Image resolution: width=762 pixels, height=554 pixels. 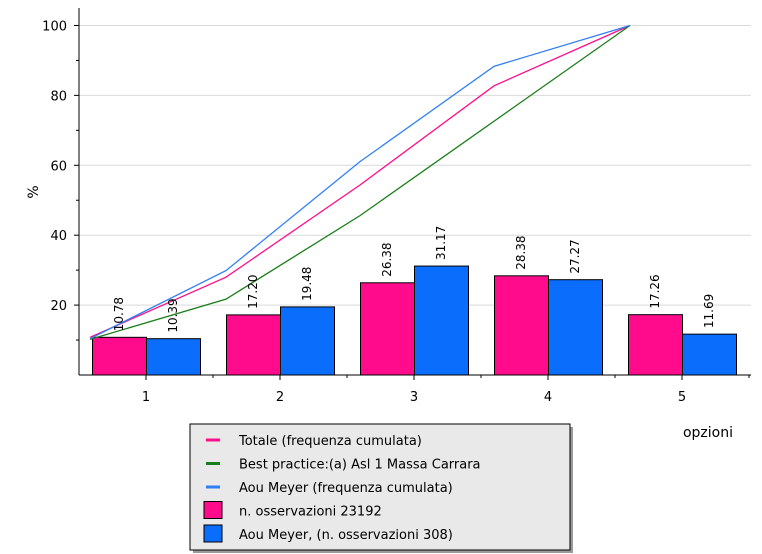 What do you see at coordinates (307, 284) in the screenshot?
I see `data-label: 19.48` at bounding box center [307, 284].